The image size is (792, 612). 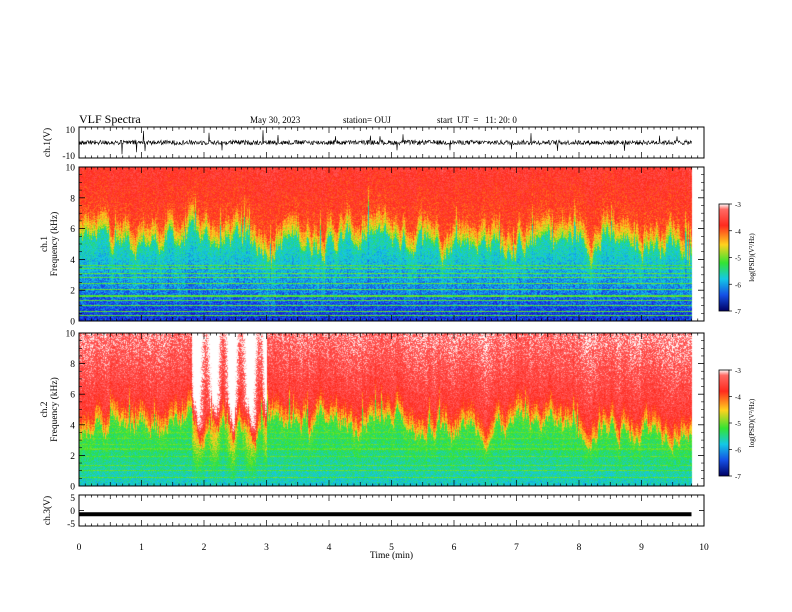 I want to click on ch3-y-ticklabel: 5, so click(x=72, y=499).